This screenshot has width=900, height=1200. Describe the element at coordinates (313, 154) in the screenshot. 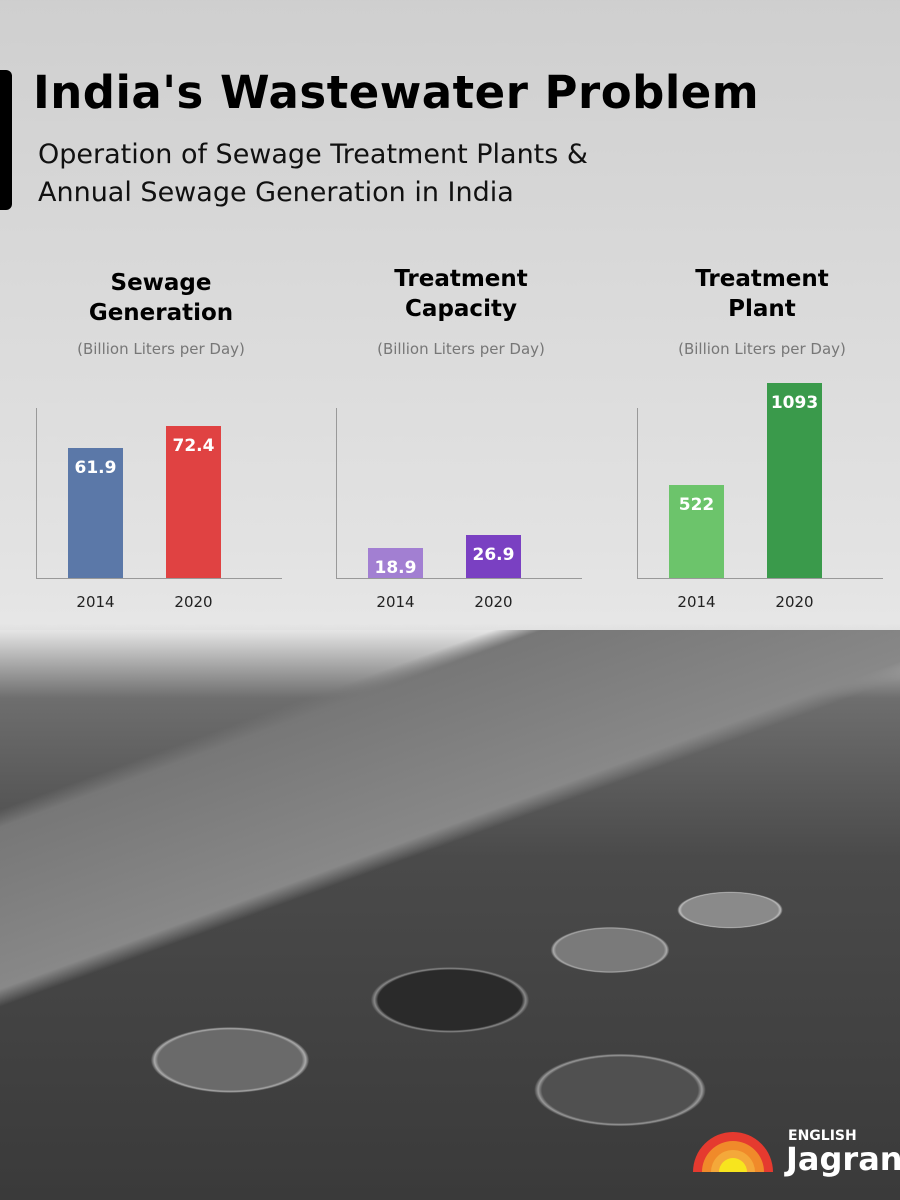

I see `subtitle-line: Operation of Sewage Treatment Plants &` at that location.